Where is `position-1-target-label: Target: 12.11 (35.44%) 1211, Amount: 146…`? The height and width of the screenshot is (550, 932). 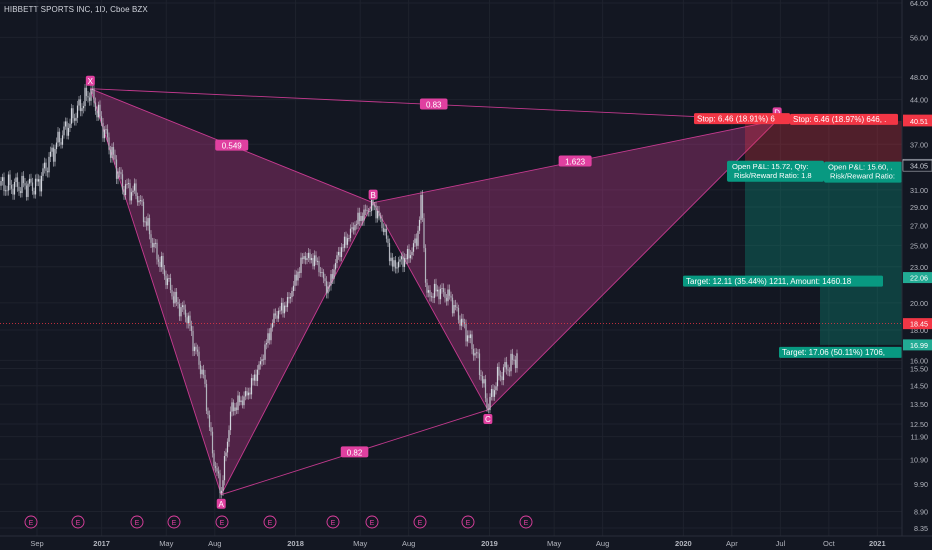
position-1-target-label: Target: 12.11 (35.44%) 1211, Amount: 146… is located at coordinates (769, 281).